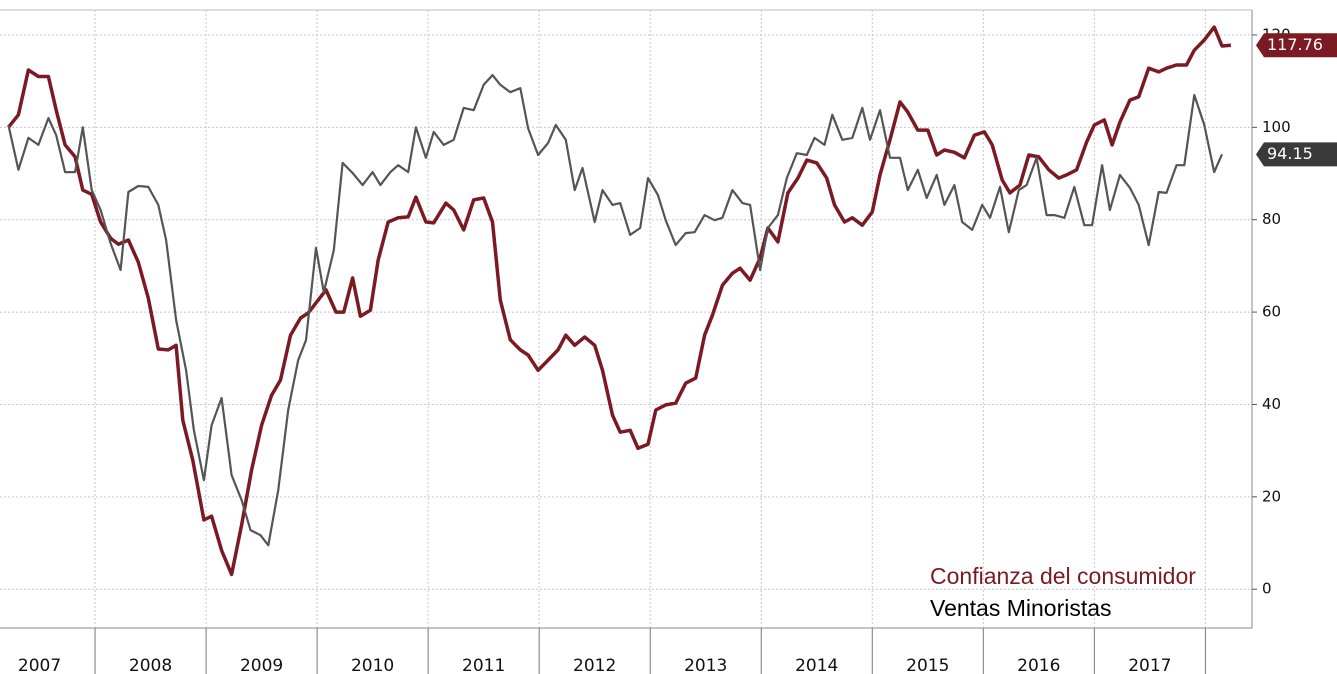 This screenshot has height=674, width=1337. What do you see at coordinates (1267, 589) in the screenshot?
I see `y-tick-label: 0` at bounding box center [1267, 589].